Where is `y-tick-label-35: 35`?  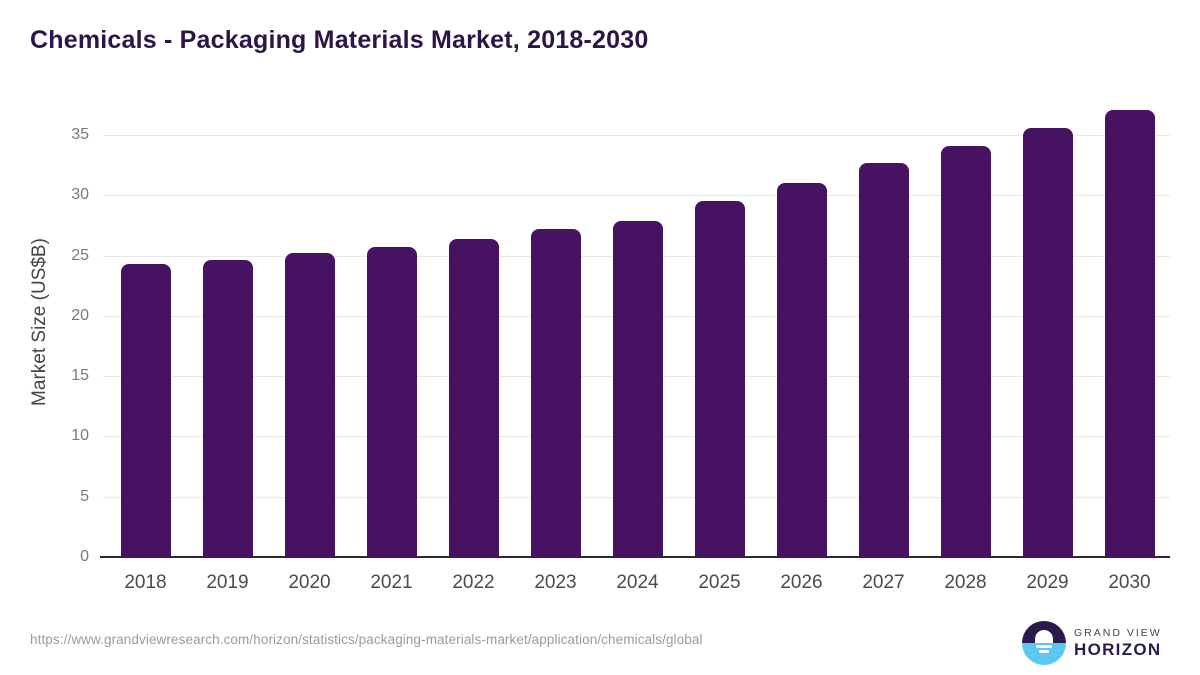
y-tick-label-35: 35 is located at coordinates (80, 134).